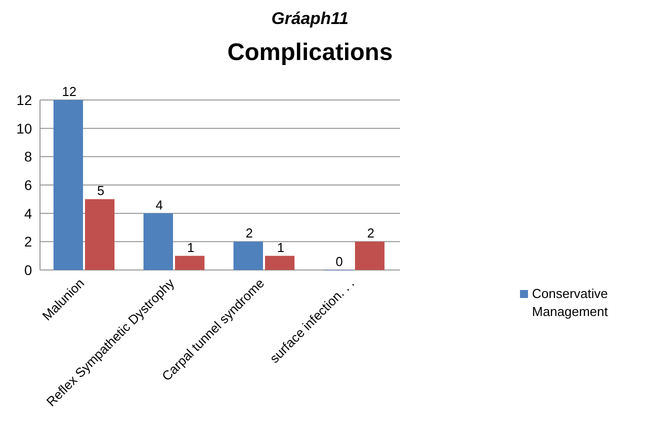 This screenshot has width=650, height=448. What do you see at coordinates (28, 270) in the screenshot?
I see `y-tick-label: 0` at bounding box center [28, 270].